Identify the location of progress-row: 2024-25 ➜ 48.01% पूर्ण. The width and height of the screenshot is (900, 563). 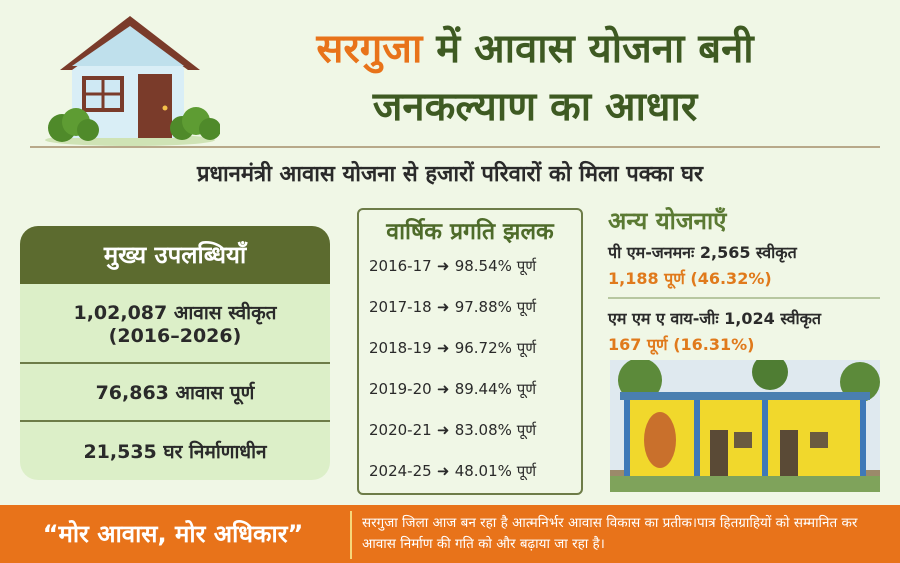
(470, 471).